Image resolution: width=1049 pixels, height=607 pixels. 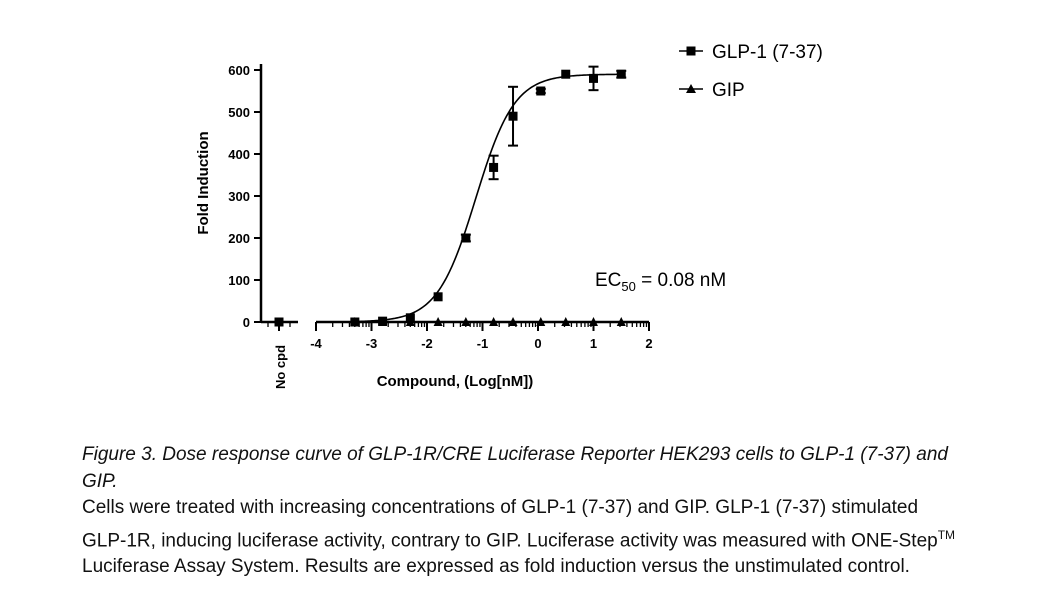 What do you see at coordinates (488, 198) in the screenshot?
I see `glp1-fit-curve` at bounding box center [488, 198].